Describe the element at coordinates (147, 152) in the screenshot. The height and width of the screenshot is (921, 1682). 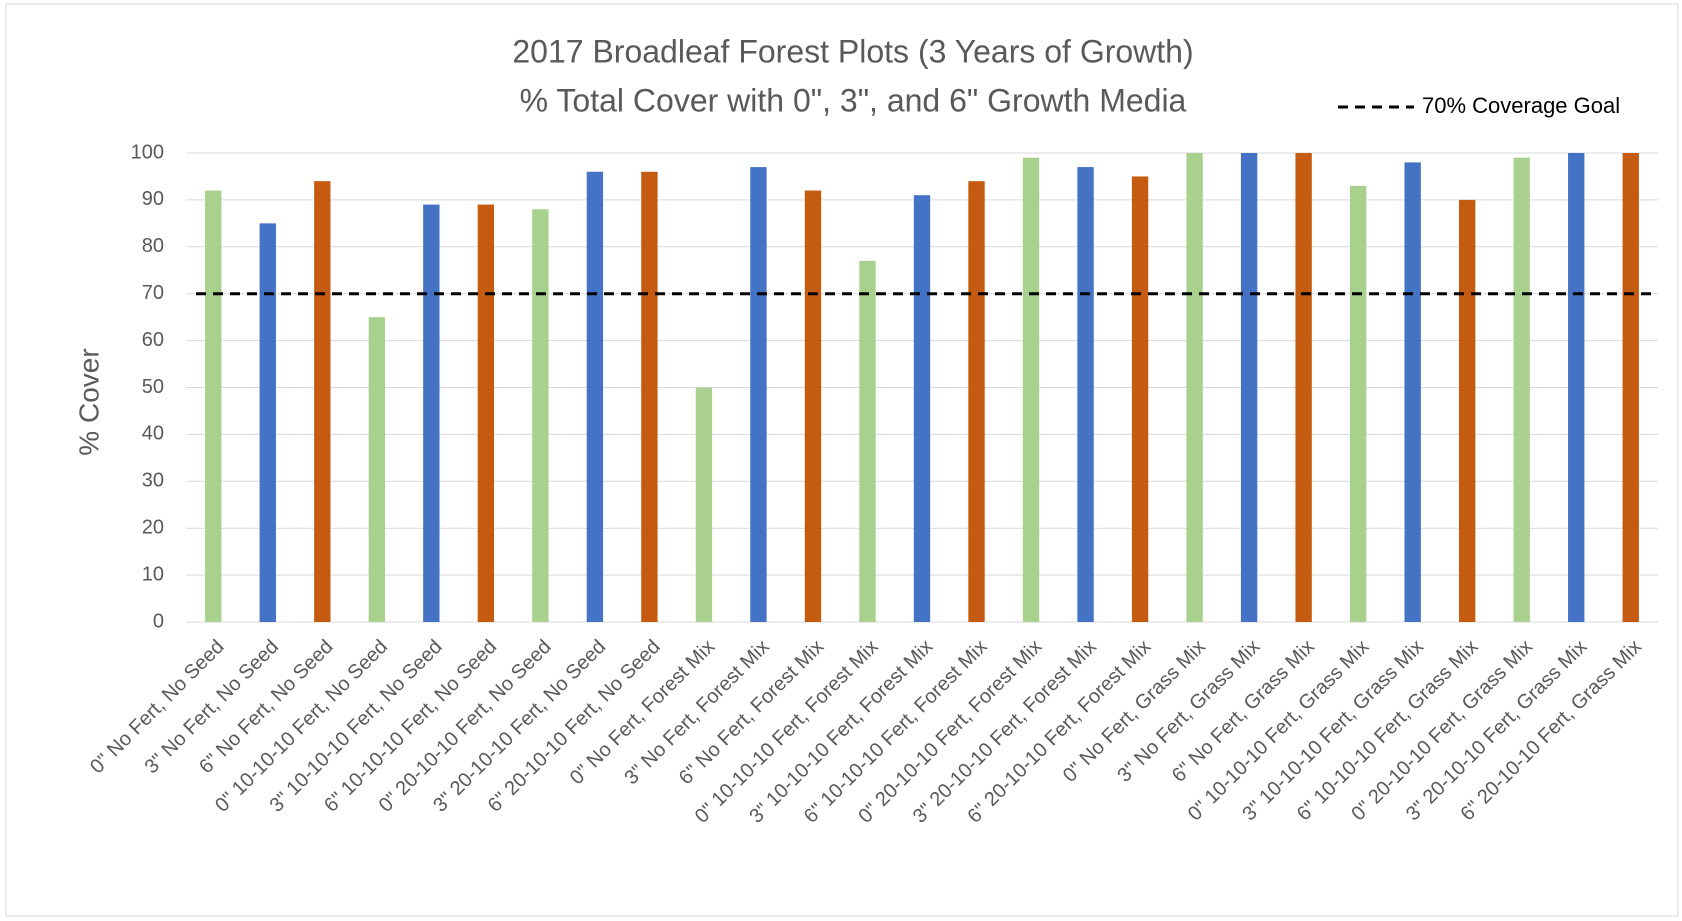
I see `y-tick-label: 100` at that location.